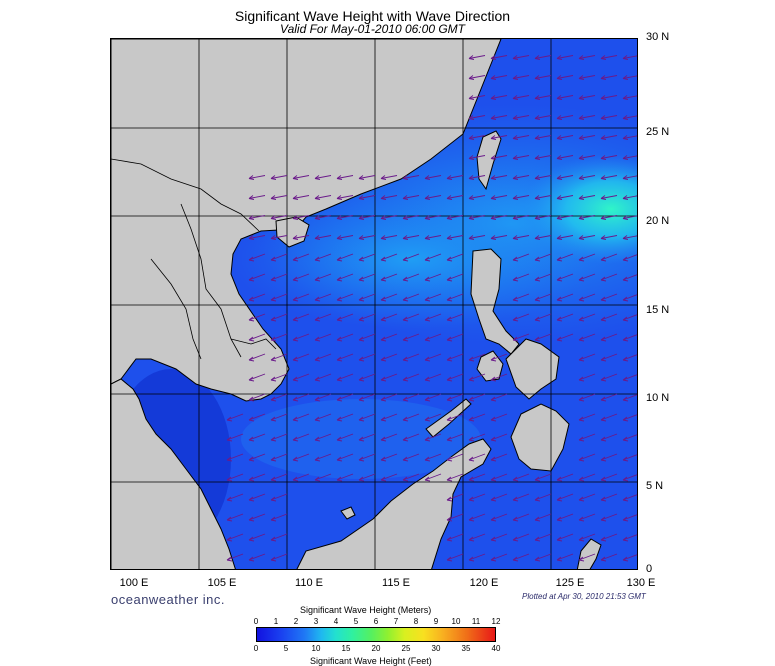 The image size is (775, 666). I want to click on colorbar-meters-tick: 0, so click(256, 621).